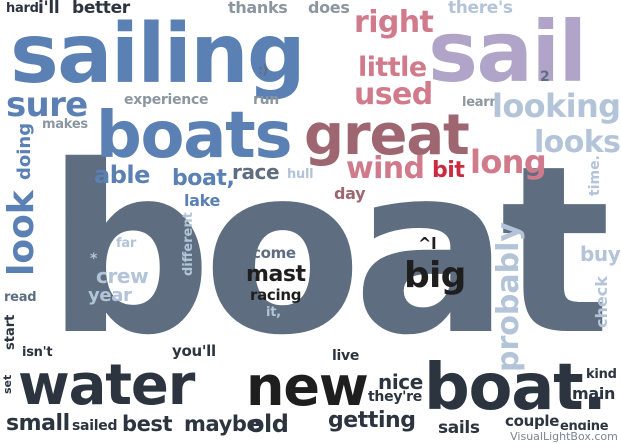  Describe the element at coordinates (329, 8) in the screenshot. I see `word-does: does` at that location.